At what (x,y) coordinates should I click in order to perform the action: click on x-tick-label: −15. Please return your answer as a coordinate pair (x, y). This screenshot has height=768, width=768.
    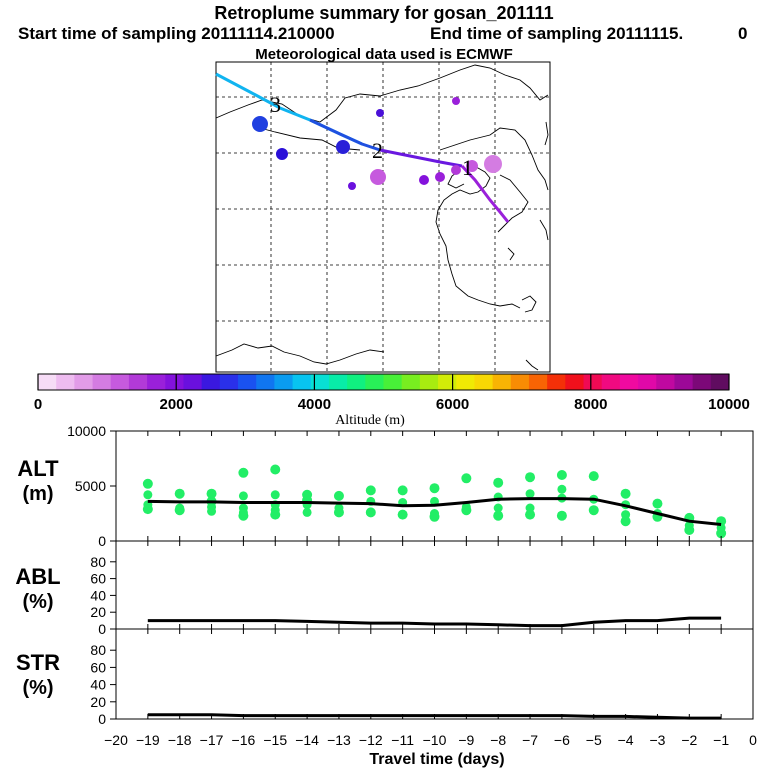
    Looking at the image, I should click on (275, 740).